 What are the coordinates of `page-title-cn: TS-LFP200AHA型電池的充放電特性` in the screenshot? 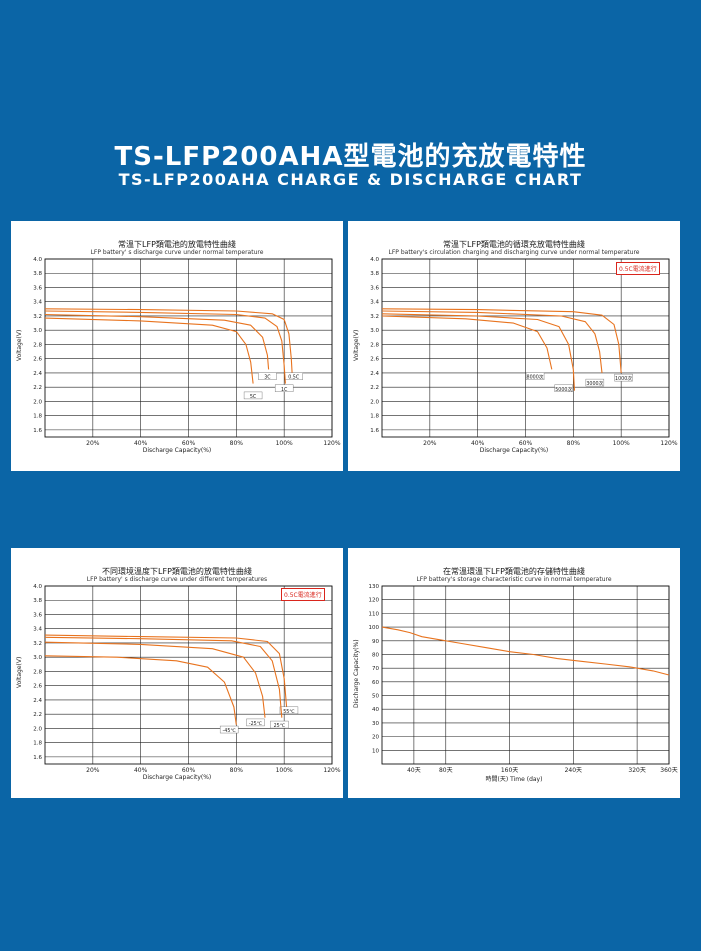 It's located at (350, 157).